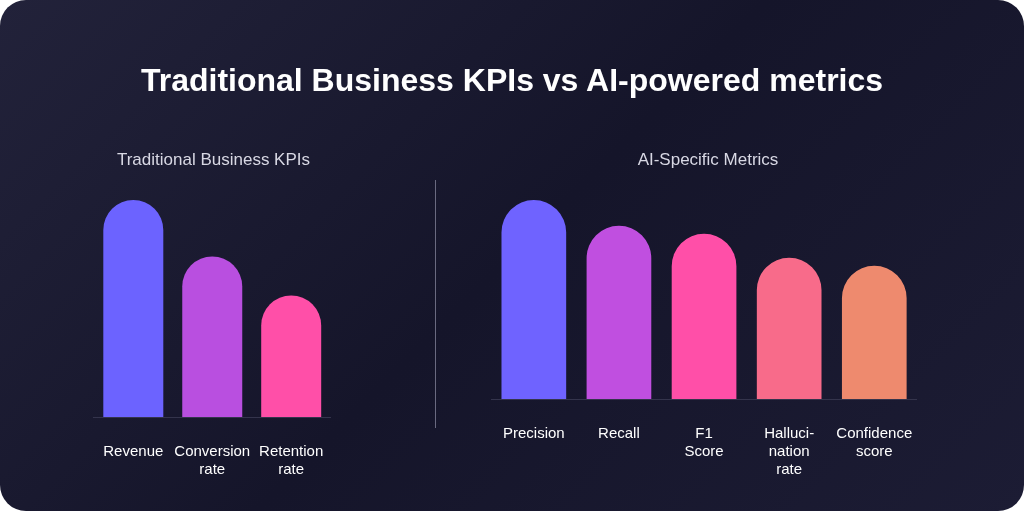  I want to click on x-tick-label: F1 Score, so click(704, 442).